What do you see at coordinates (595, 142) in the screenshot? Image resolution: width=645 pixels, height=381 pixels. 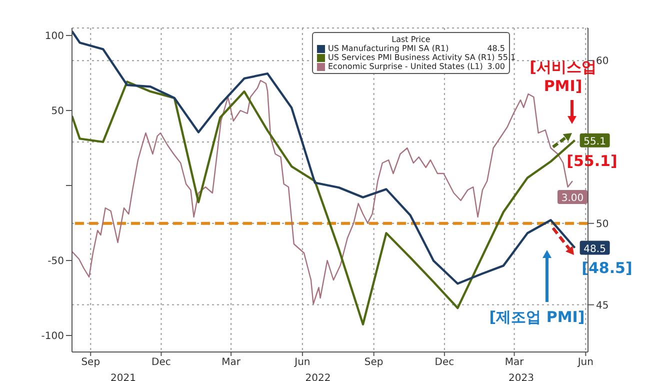 I see `data-label: 55.1` at bounding box center [595, 142].